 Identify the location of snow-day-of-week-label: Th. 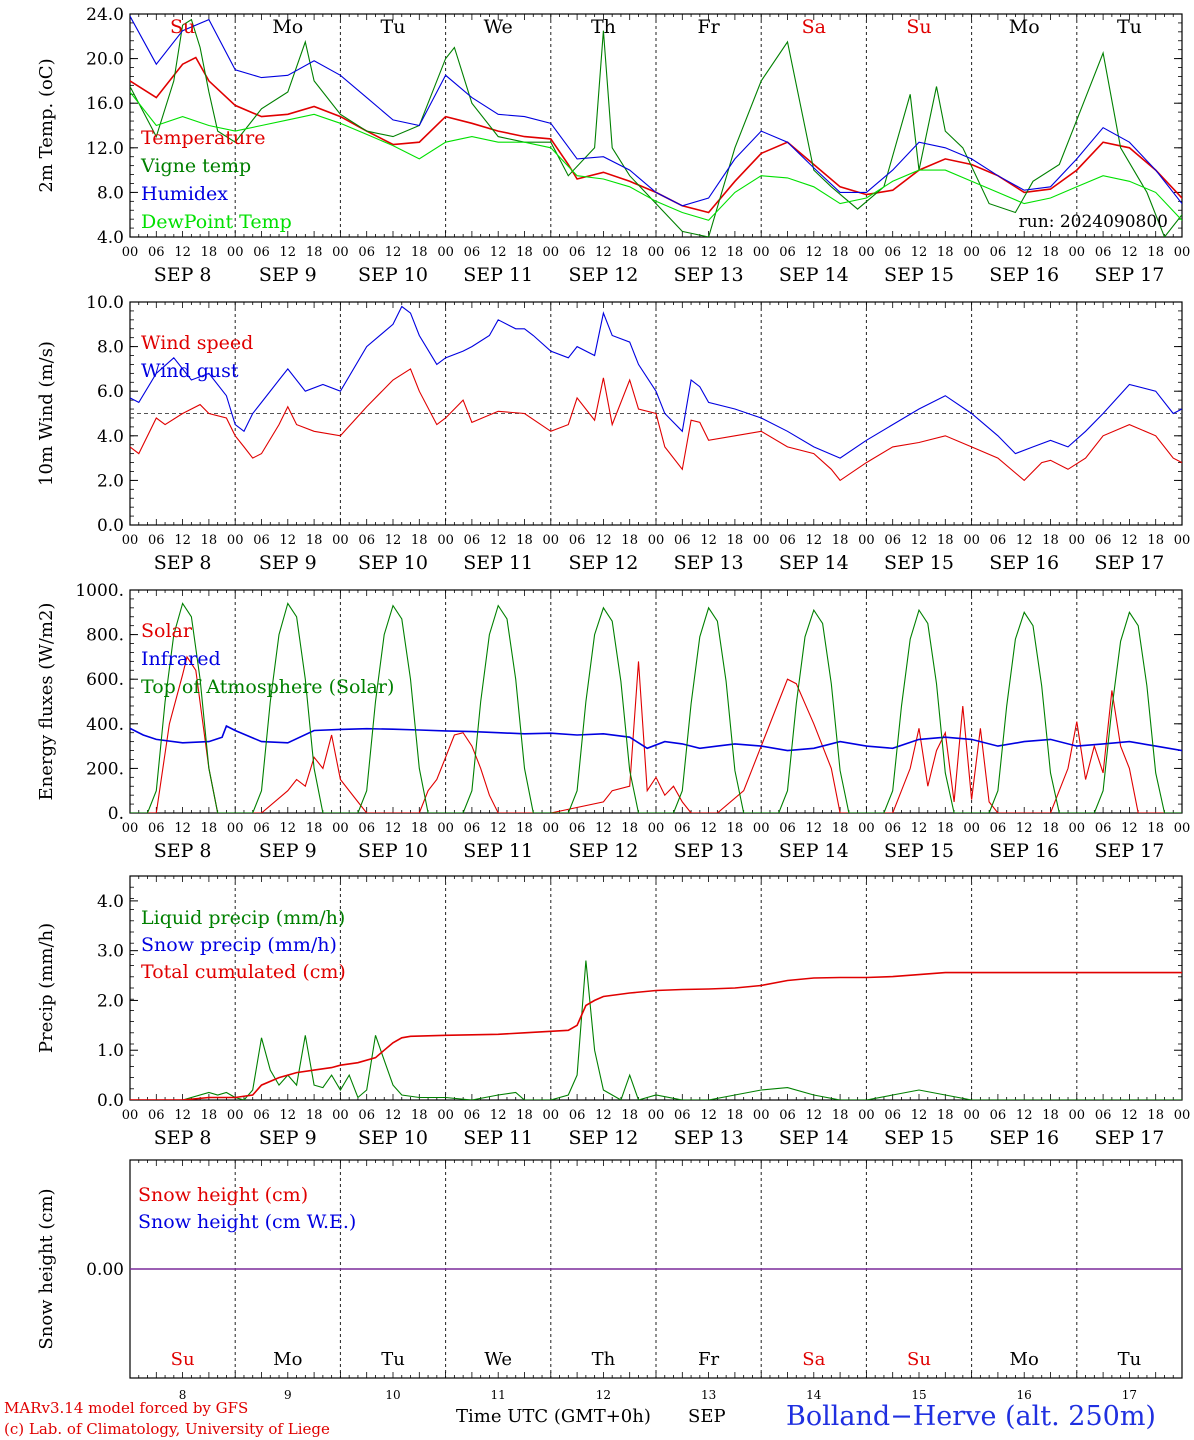
(604, 1359).